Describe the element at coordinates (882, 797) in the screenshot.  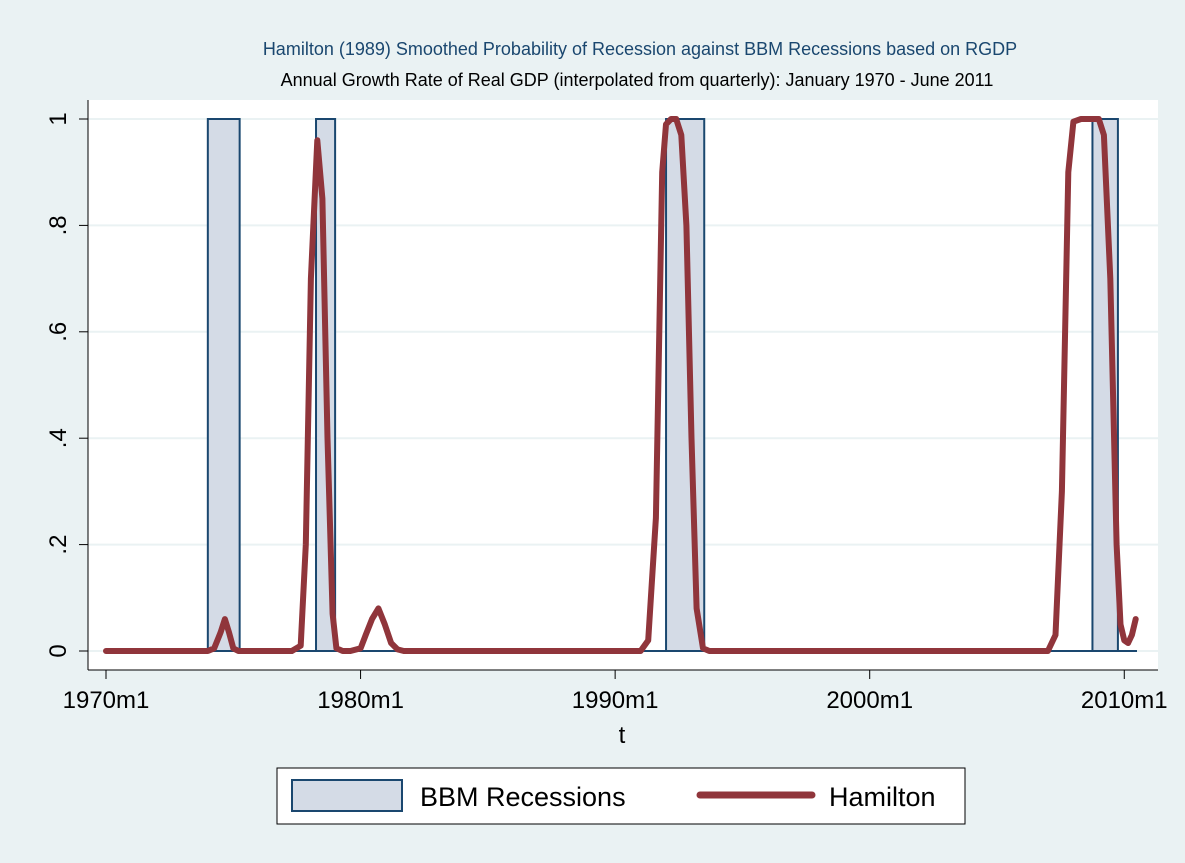
I see `legend-label-hamilton: Hamilton` at that location.